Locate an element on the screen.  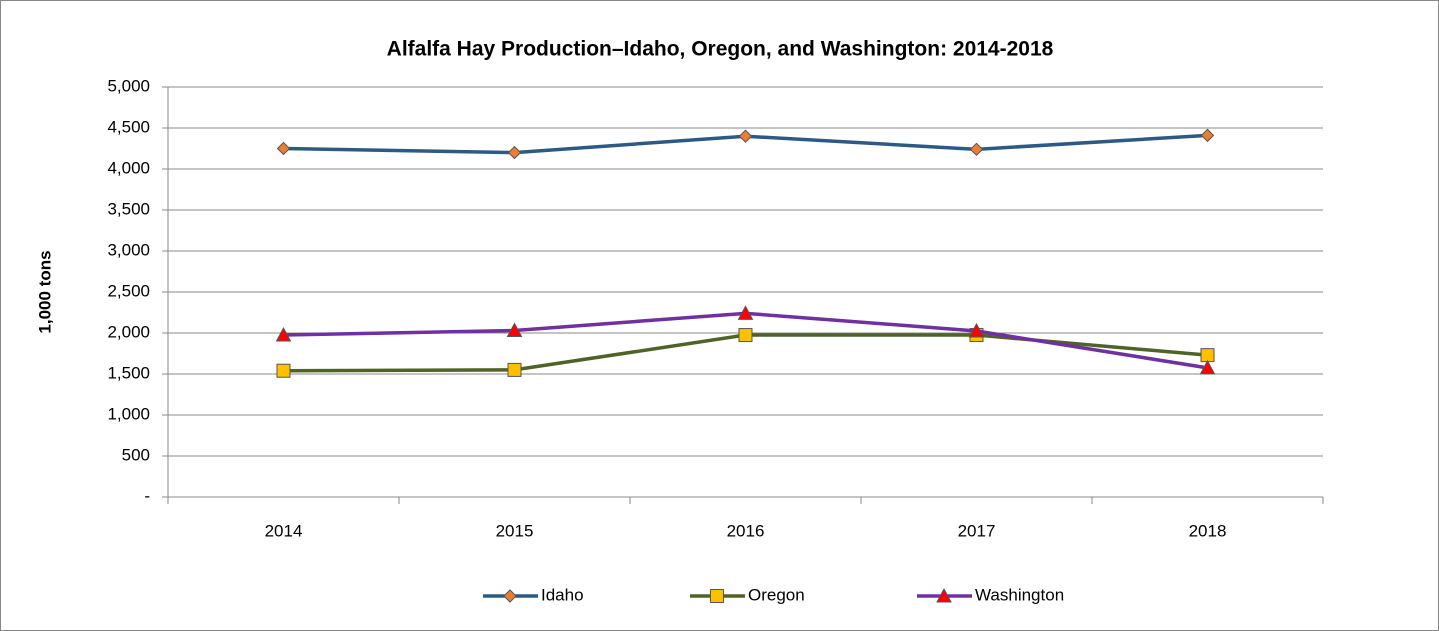
y-tick-label: 4,000 is located at coordinates (128, 167).